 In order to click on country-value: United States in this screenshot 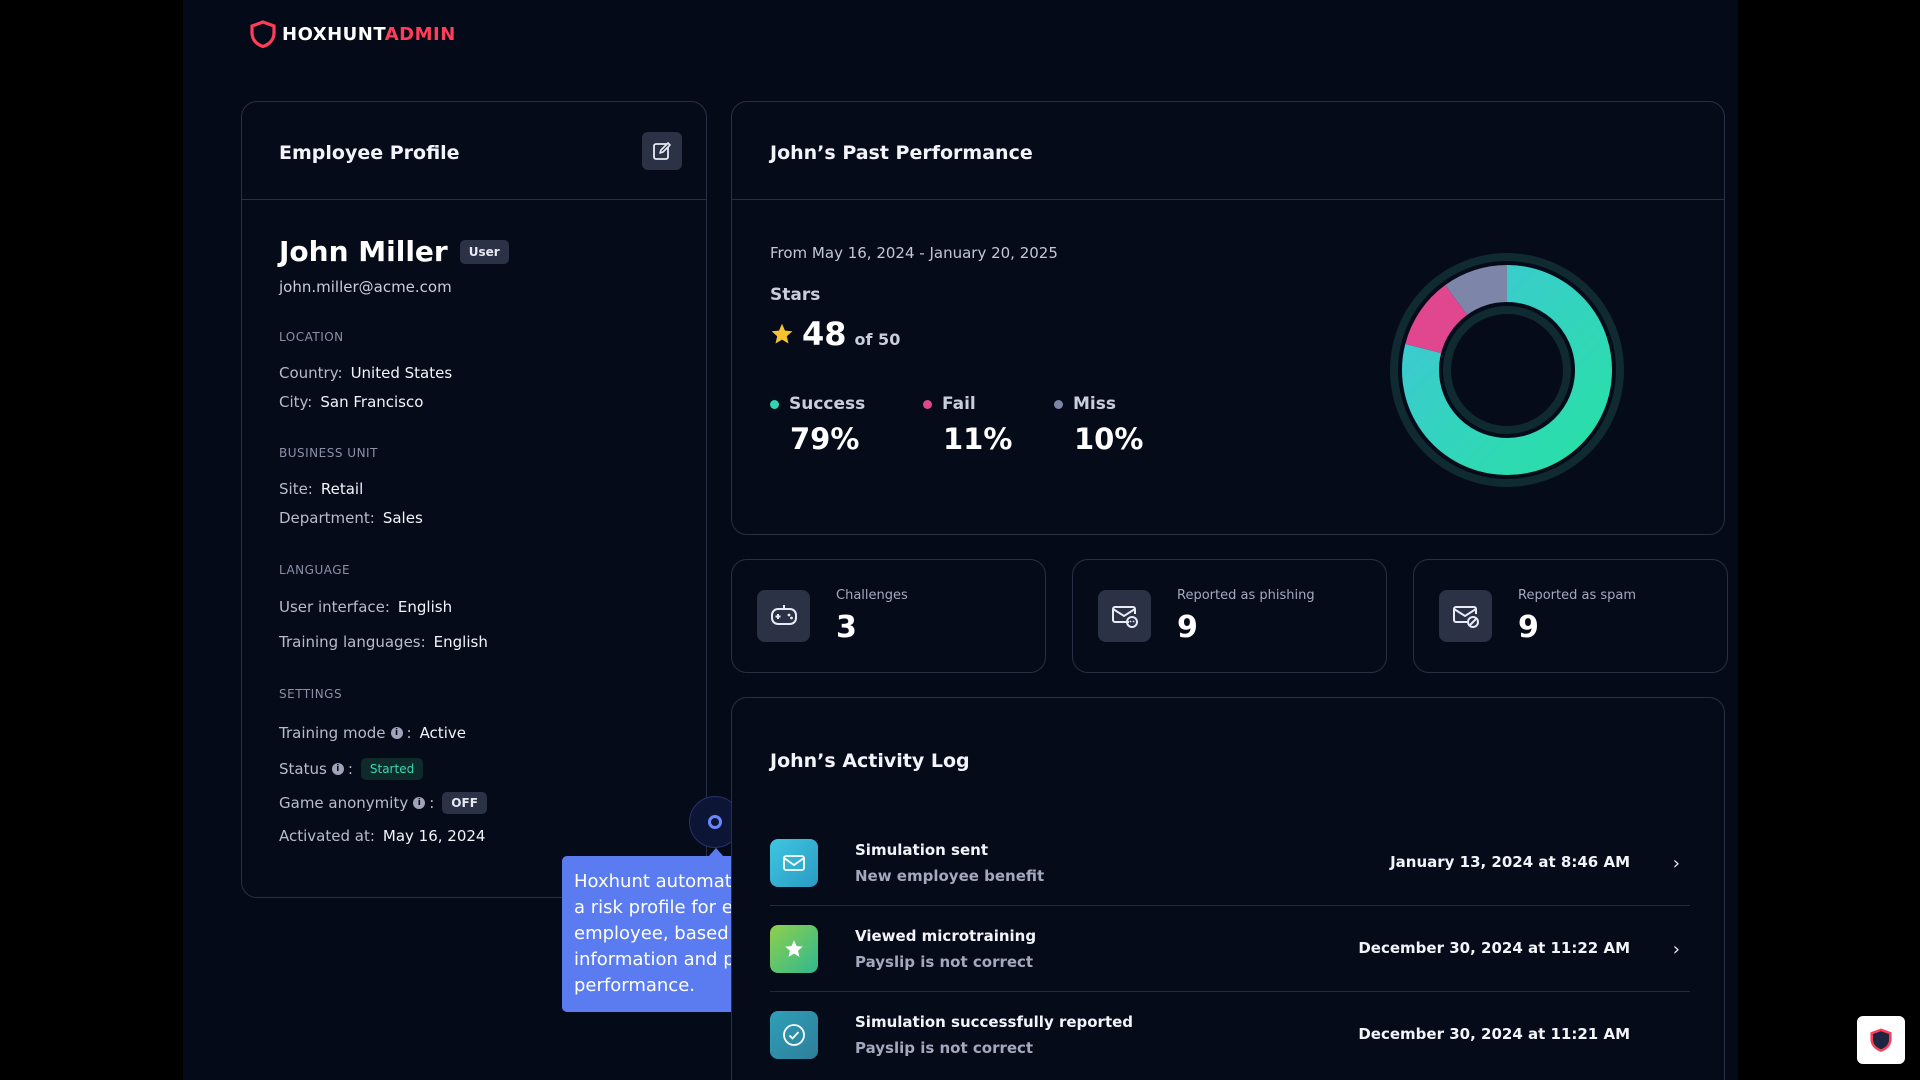, I will do `click(401, 373)`.